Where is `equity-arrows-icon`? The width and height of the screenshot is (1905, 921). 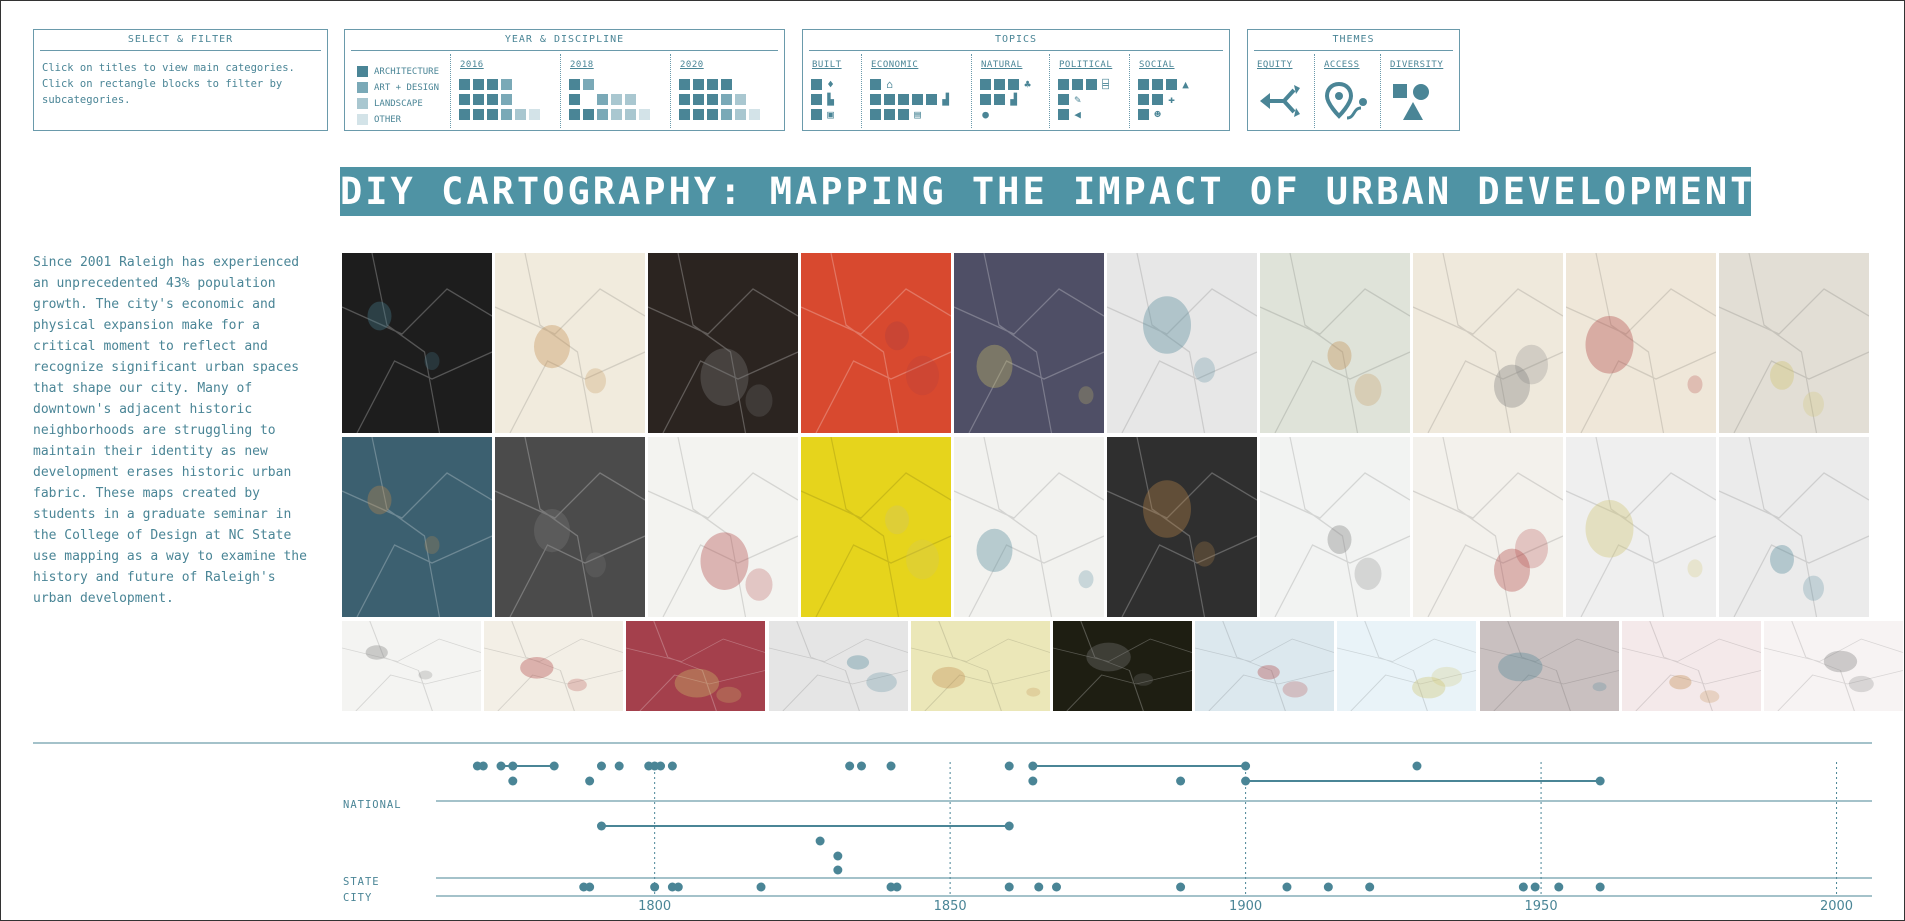 equity-arrows-icon is located at coordinates (1280, 101).